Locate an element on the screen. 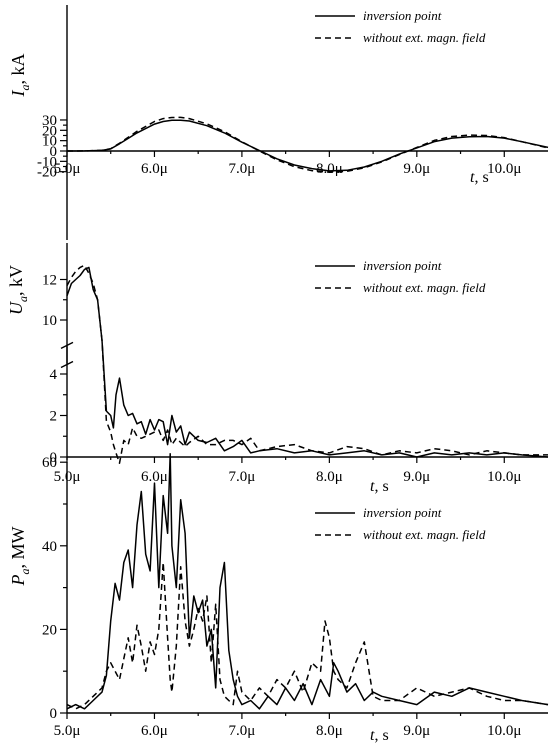 The height and width of the screenshot is (749, 550). series-line-dashed is located at coordinates (307, 144).